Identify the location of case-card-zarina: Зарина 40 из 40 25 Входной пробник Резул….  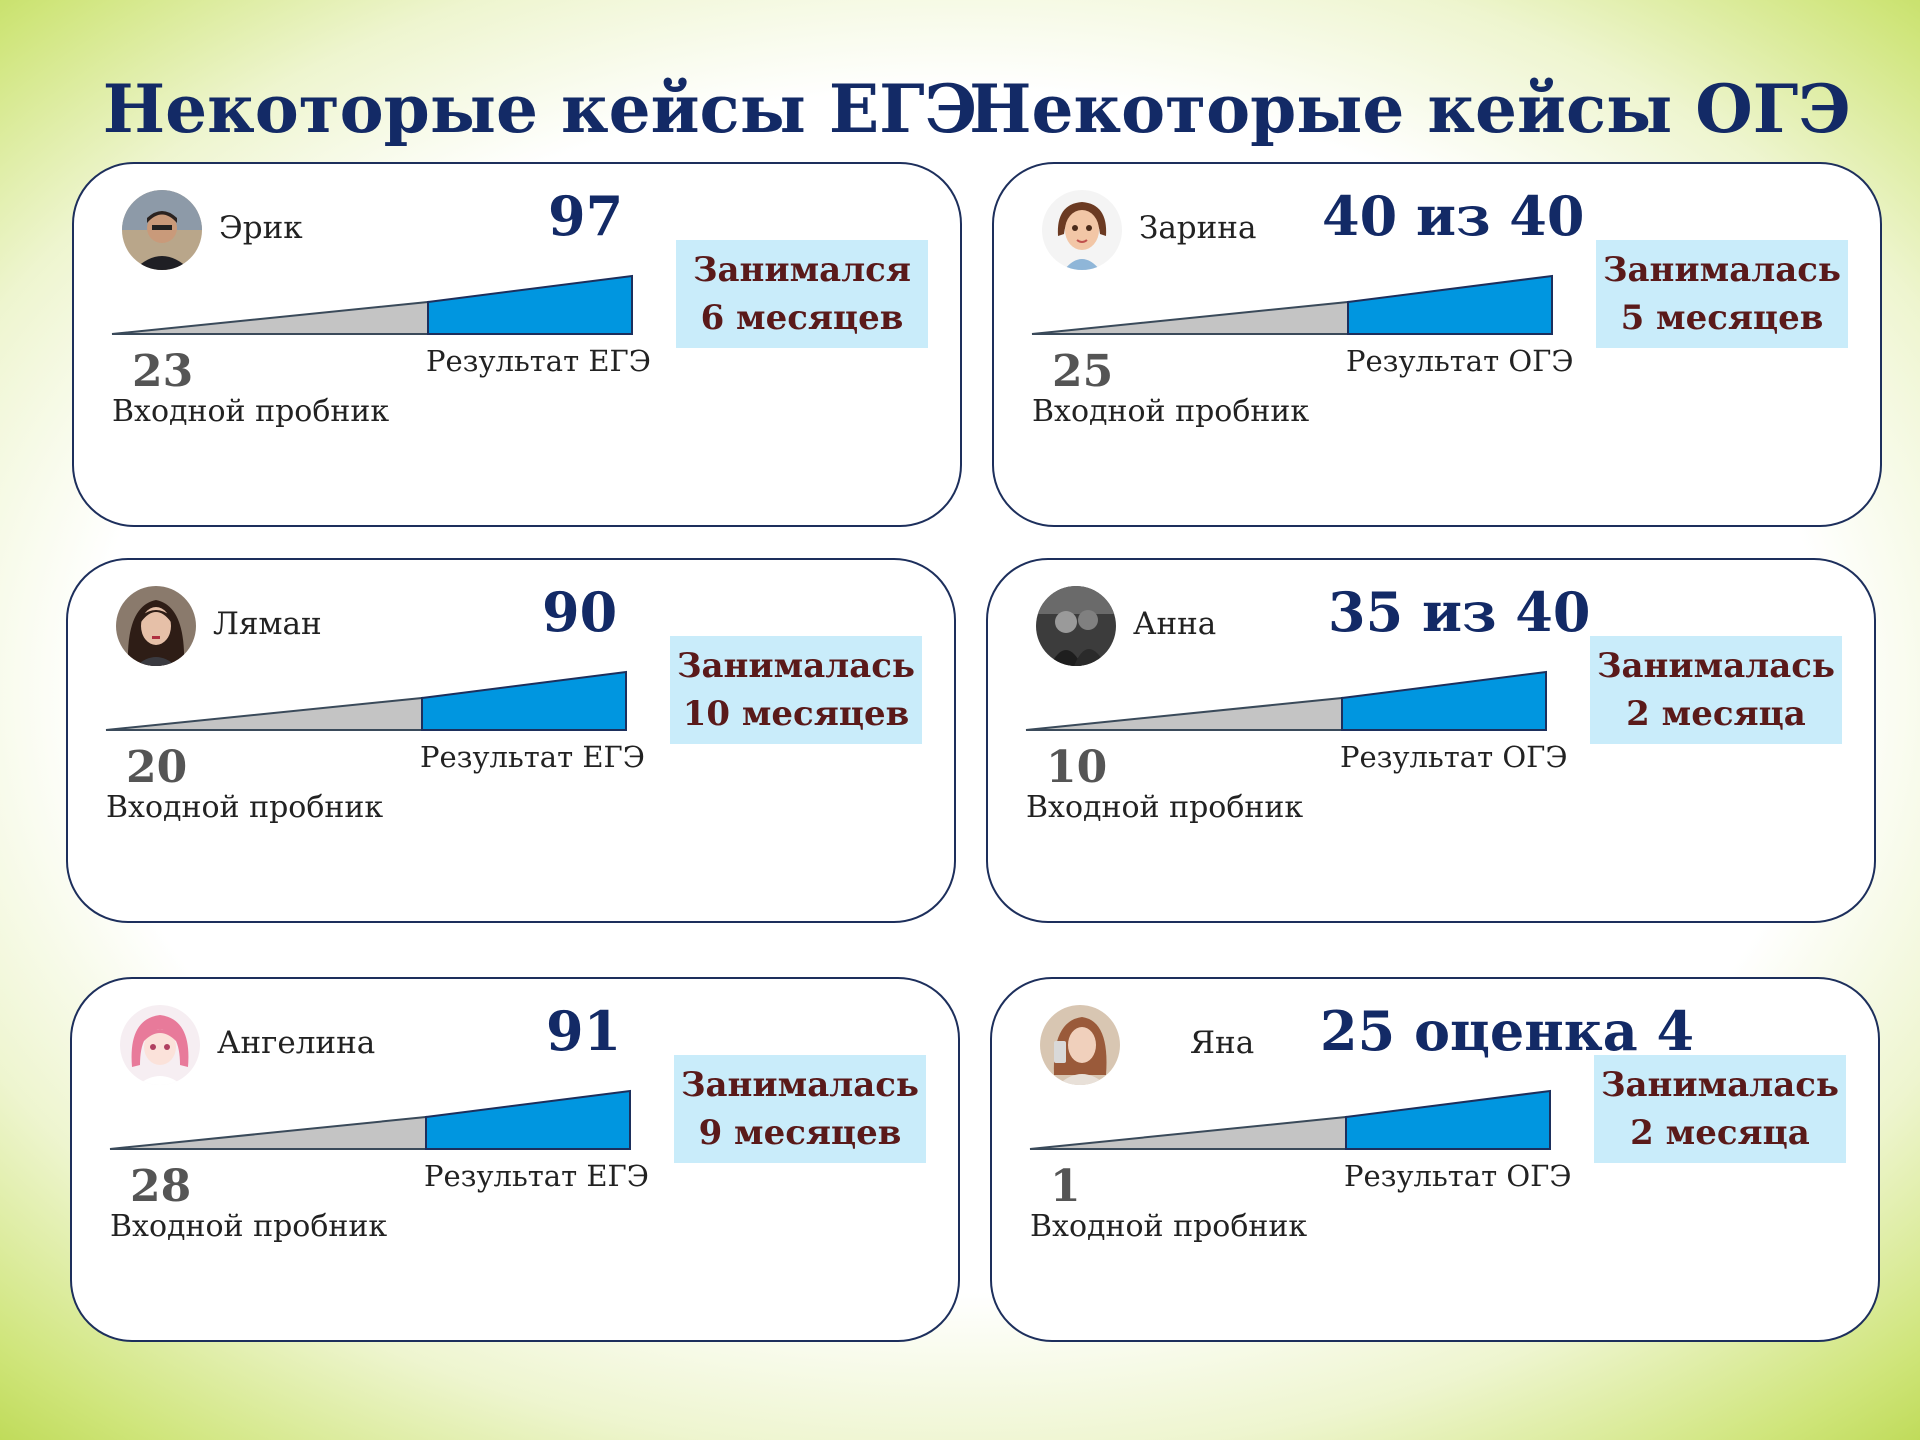
(1437, 344).